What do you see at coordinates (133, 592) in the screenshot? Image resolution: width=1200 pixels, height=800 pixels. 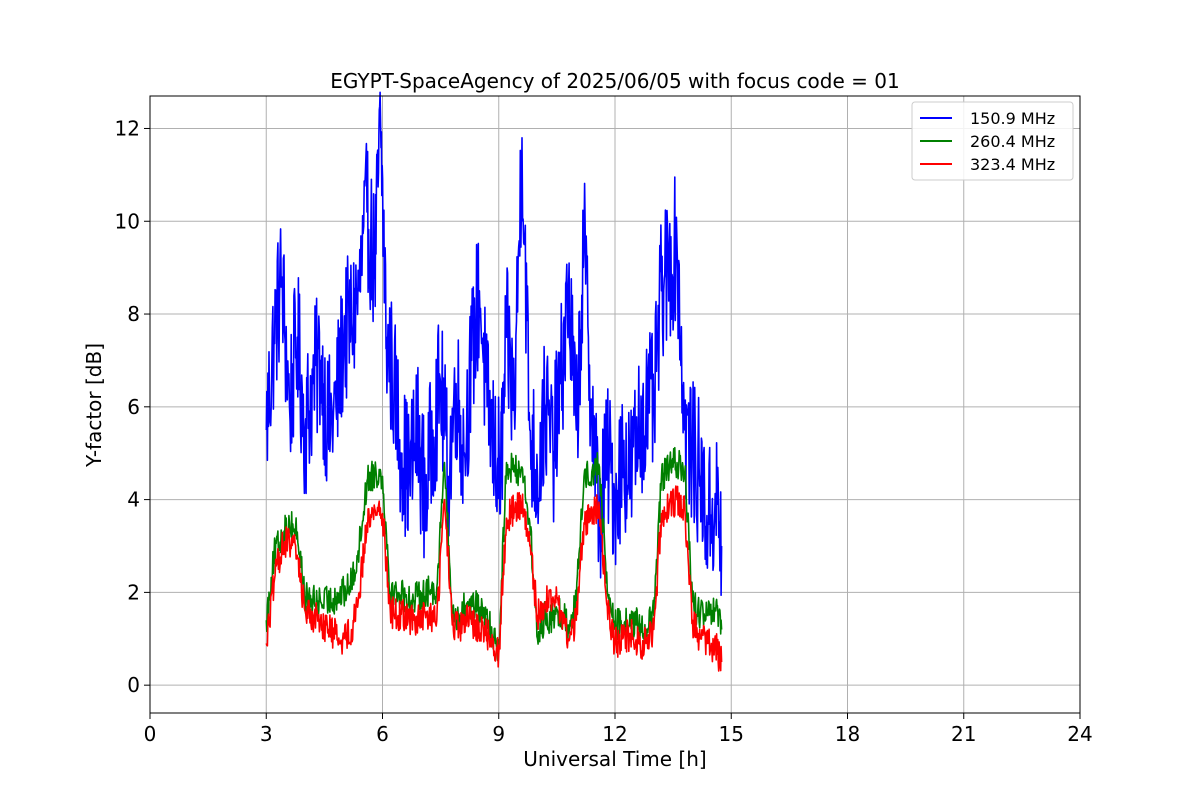 I see `y-tick-label: 2` at bounding box center [133, 592].